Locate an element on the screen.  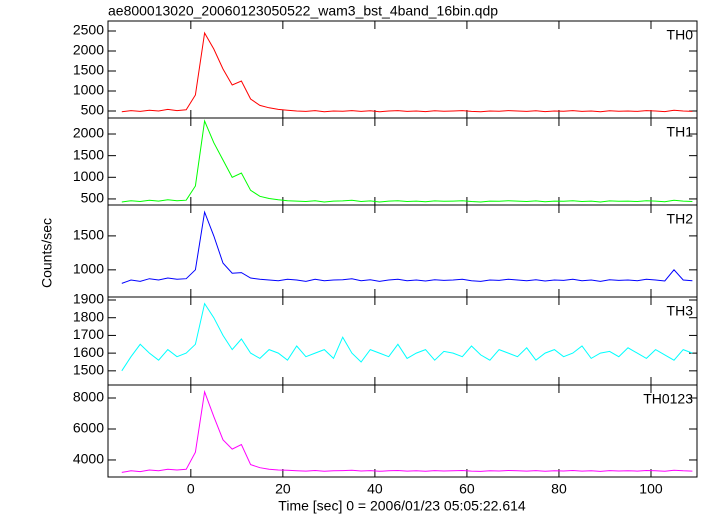
y-tick-label: 1900 is located at coordinates (88, 299).